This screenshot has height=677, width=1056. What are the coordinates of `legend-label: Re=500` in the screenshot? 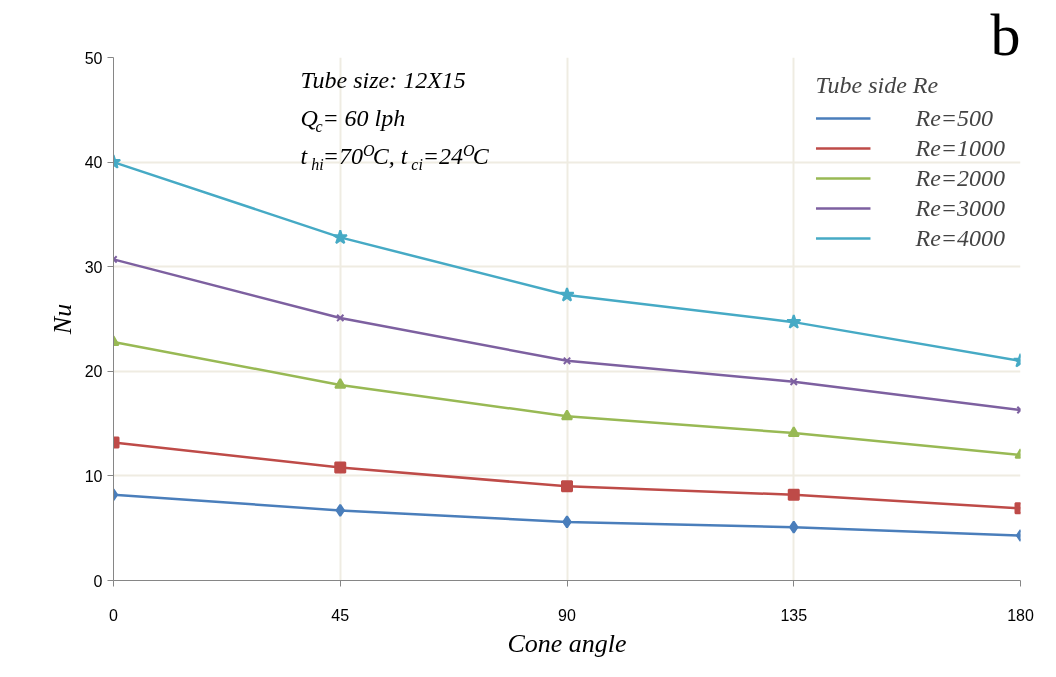 It's located at (954, 118).